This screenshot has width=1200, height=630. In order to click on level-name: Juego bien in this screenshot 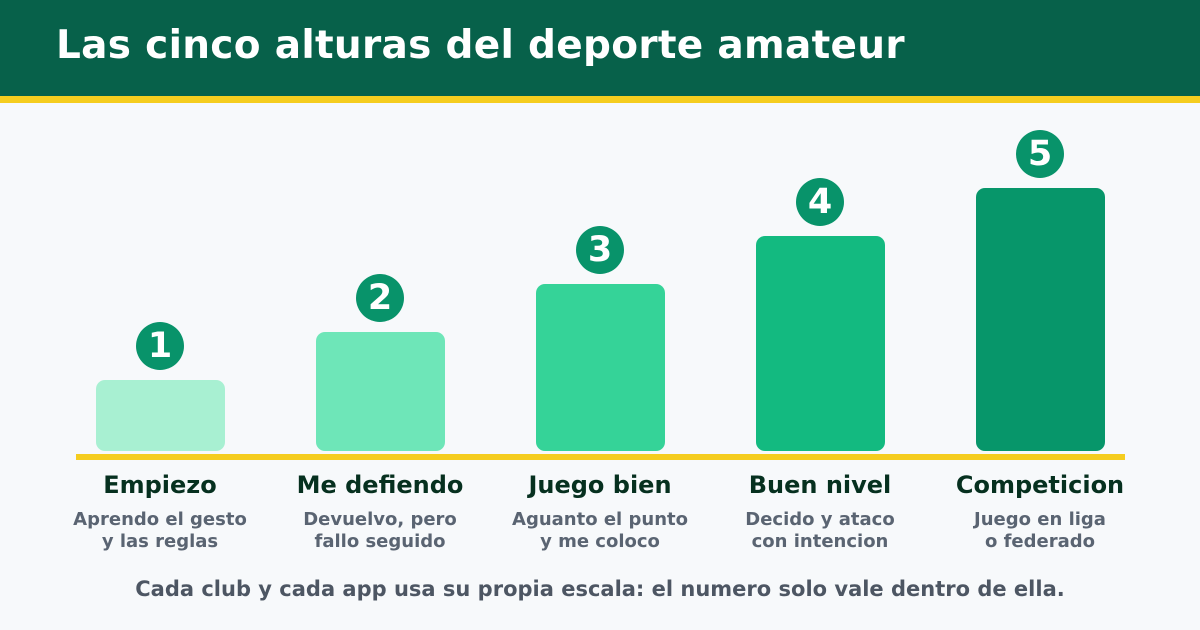, I will do `click(600, 485)`.